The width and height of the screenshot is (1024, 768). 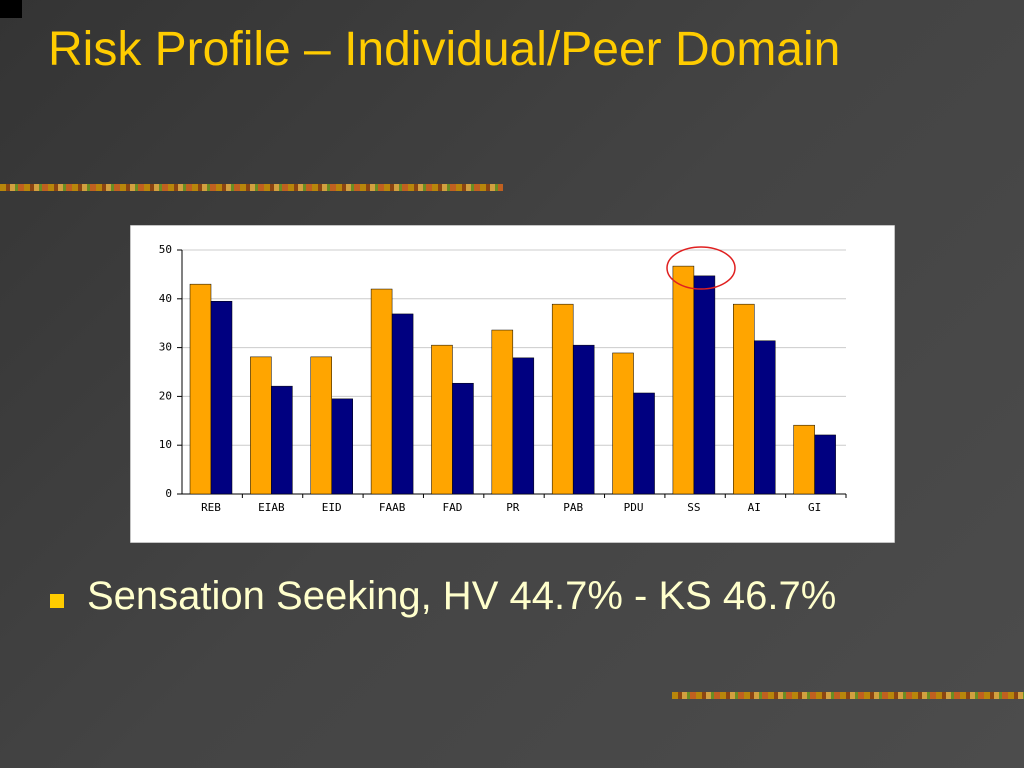 What do you see at coordinates (57, 601) in the screenshot?
I see `bullet-marker` at bounding box center [57, 601].